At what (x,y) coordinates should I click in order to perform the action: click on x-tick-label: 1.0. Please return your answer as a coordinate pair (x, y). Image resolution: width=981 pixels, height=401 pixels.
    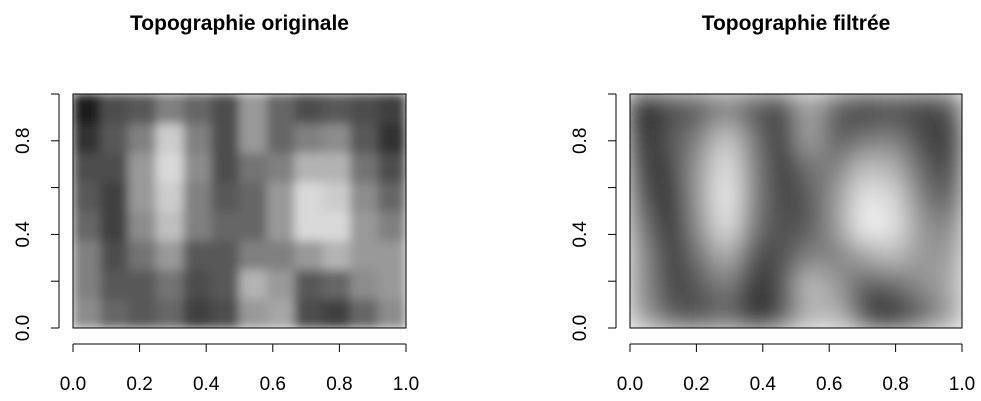
    Looking at the image, I should click on (406, 384).